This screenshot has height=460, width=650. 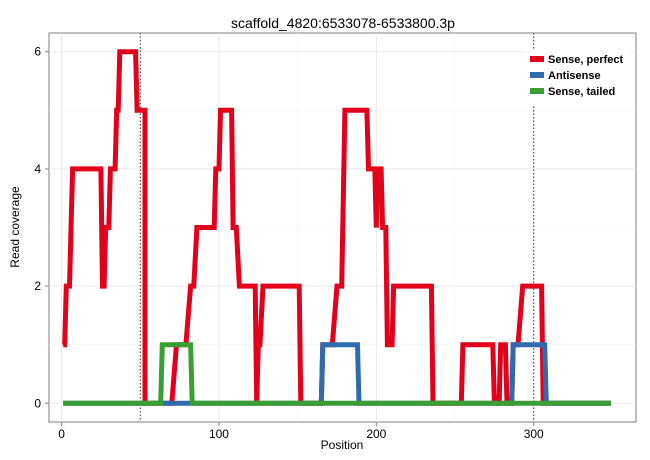 What do you see at coordinates (37, 286) in the screenshot?
I see `y-tick-label: 2` at bounding box center [37, 286].